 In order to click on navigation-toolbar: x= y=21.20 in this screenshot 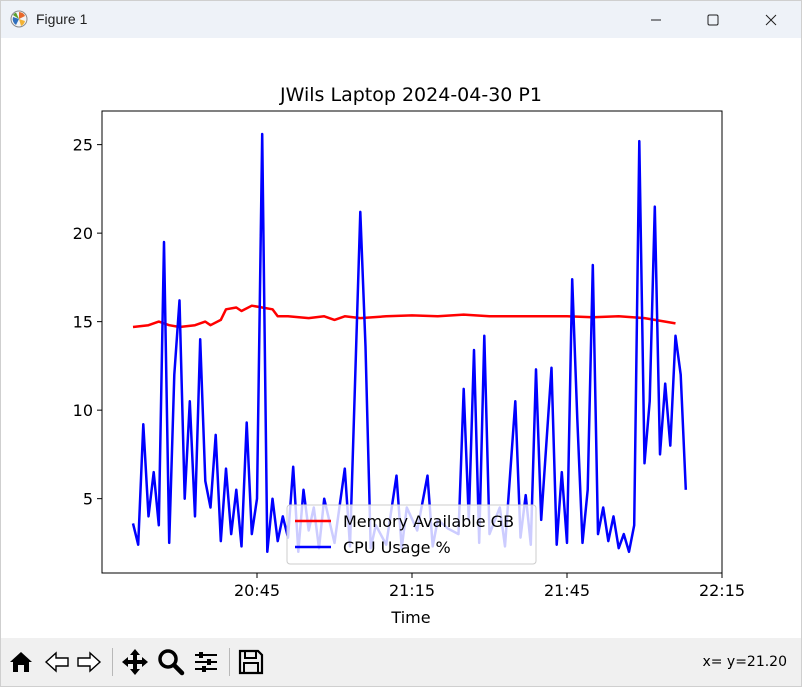, I will do `click(401, 662)`.